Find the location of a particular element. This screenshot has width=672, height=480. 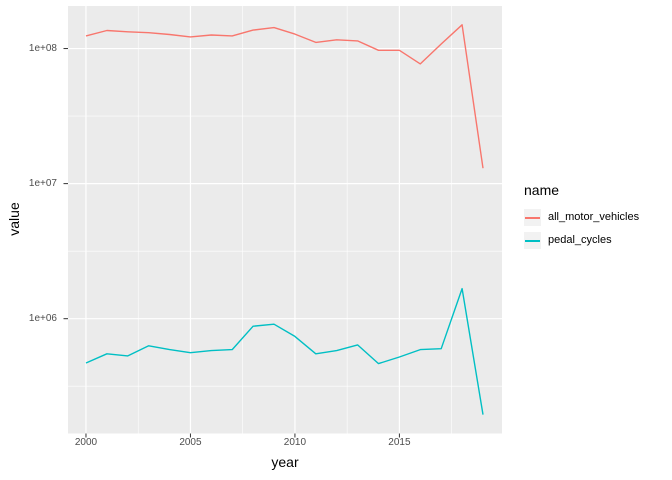

y-tick-label: 1e+06 is located at coordinates (42, 318).